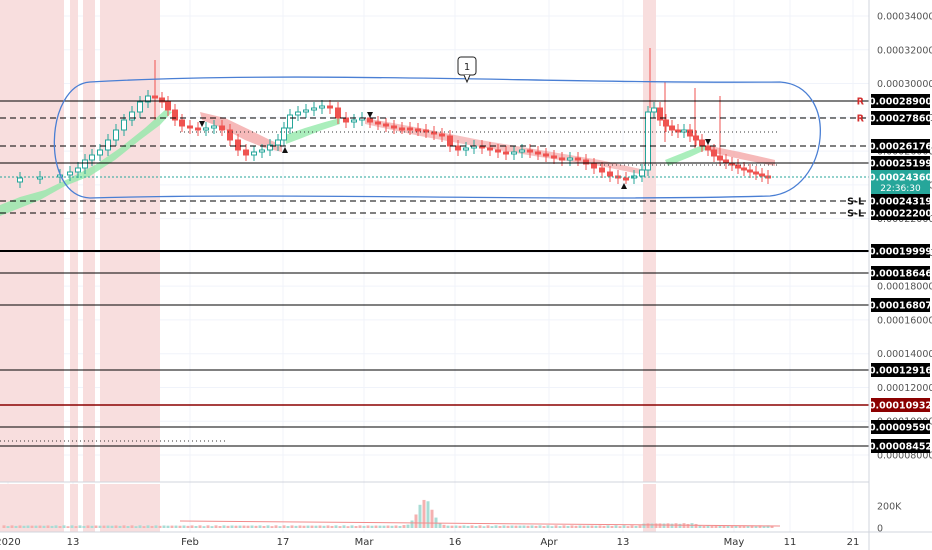 This screenshot has height=550, width=932. Describe the element at coordinates (900, 252) in the screenshot. I see `level-badge-label: 0.00019999` at that location.